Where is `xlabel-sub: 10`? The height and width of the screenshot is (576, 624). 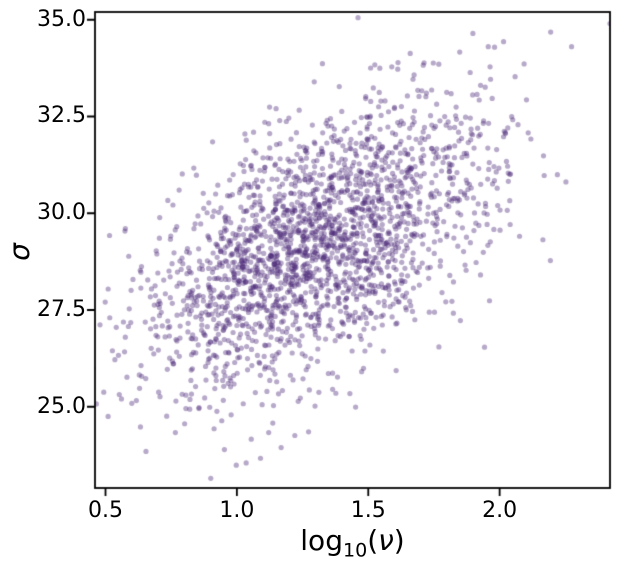
xlabel-sub: 10 is located at coordinates (355, 550).